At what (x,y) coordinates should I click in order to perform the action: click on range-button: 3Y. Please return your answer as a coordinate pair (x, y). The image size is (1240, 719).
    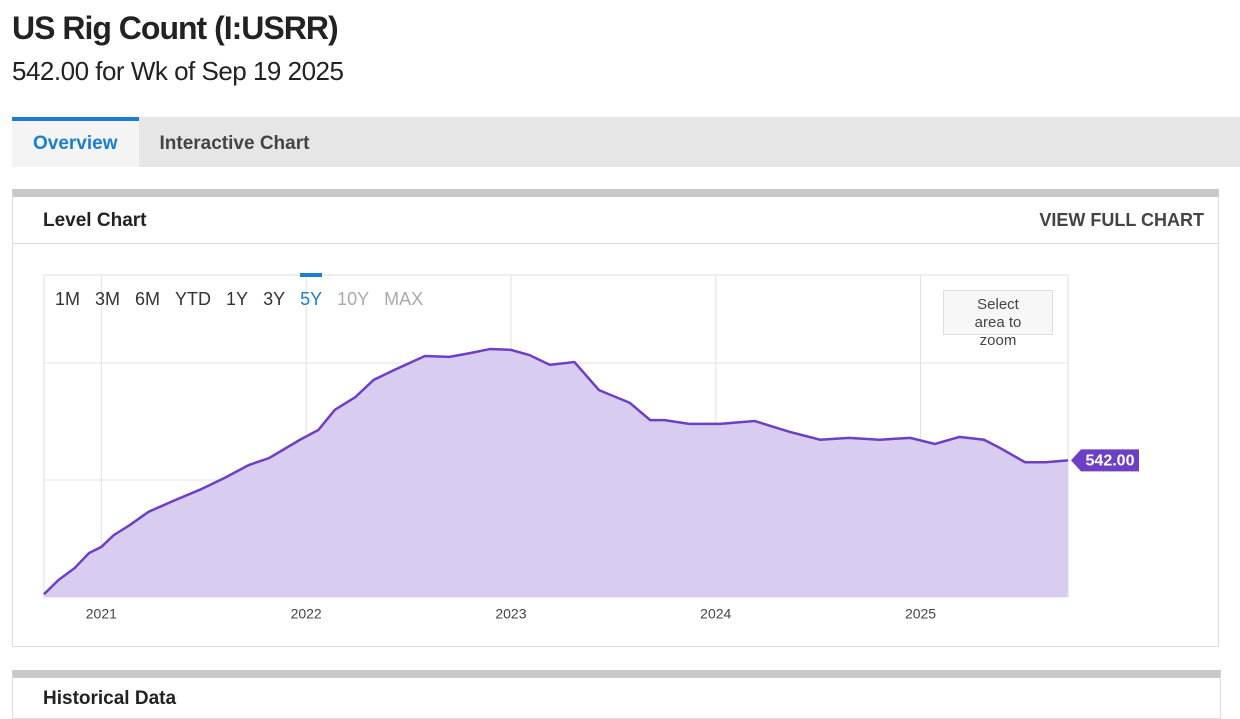
    Looking at the image, I should click on (274, 299).